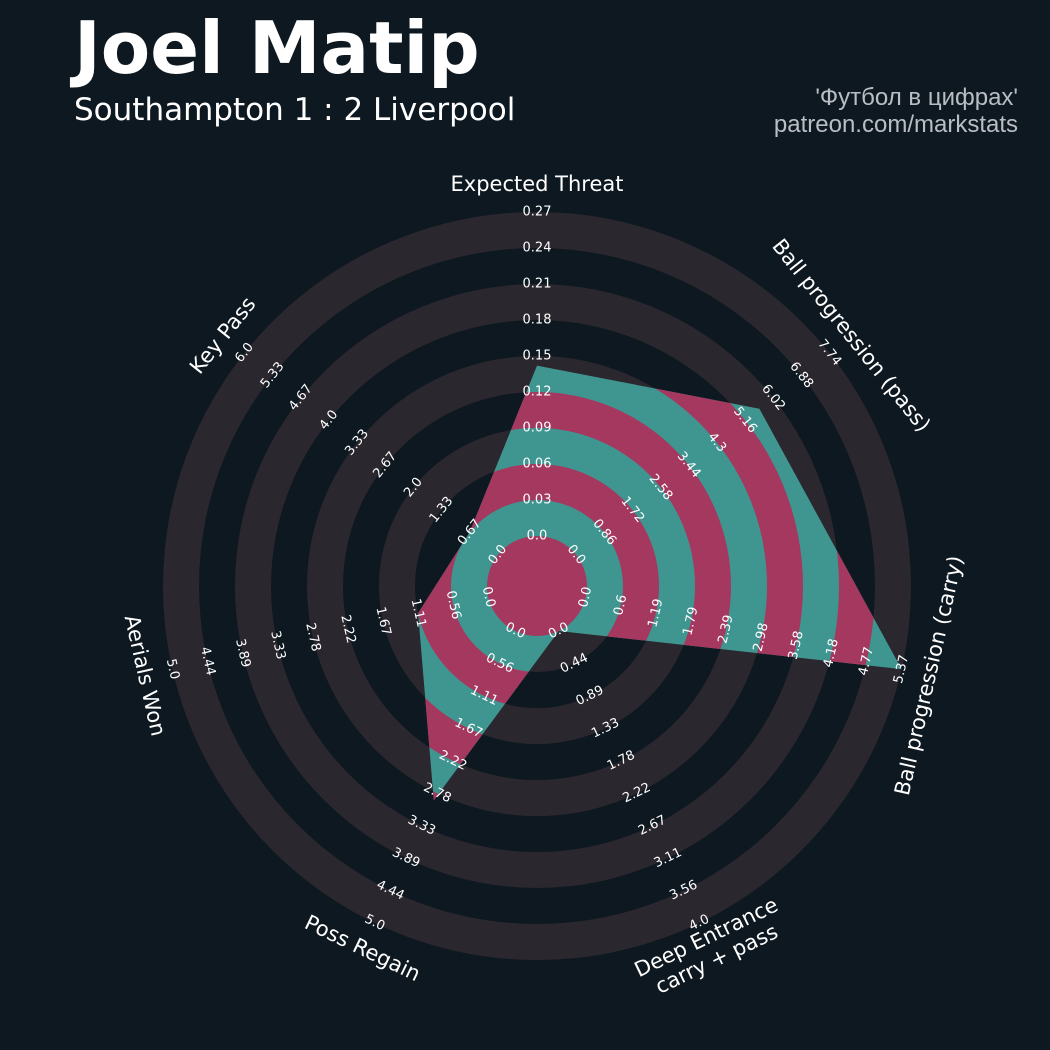 This screenshot has height=1050, width=1050. What do you see at coordinates (537, 392) in the screenshot?
I see `tick-label: 0.12` at bounding box center [537, 392].